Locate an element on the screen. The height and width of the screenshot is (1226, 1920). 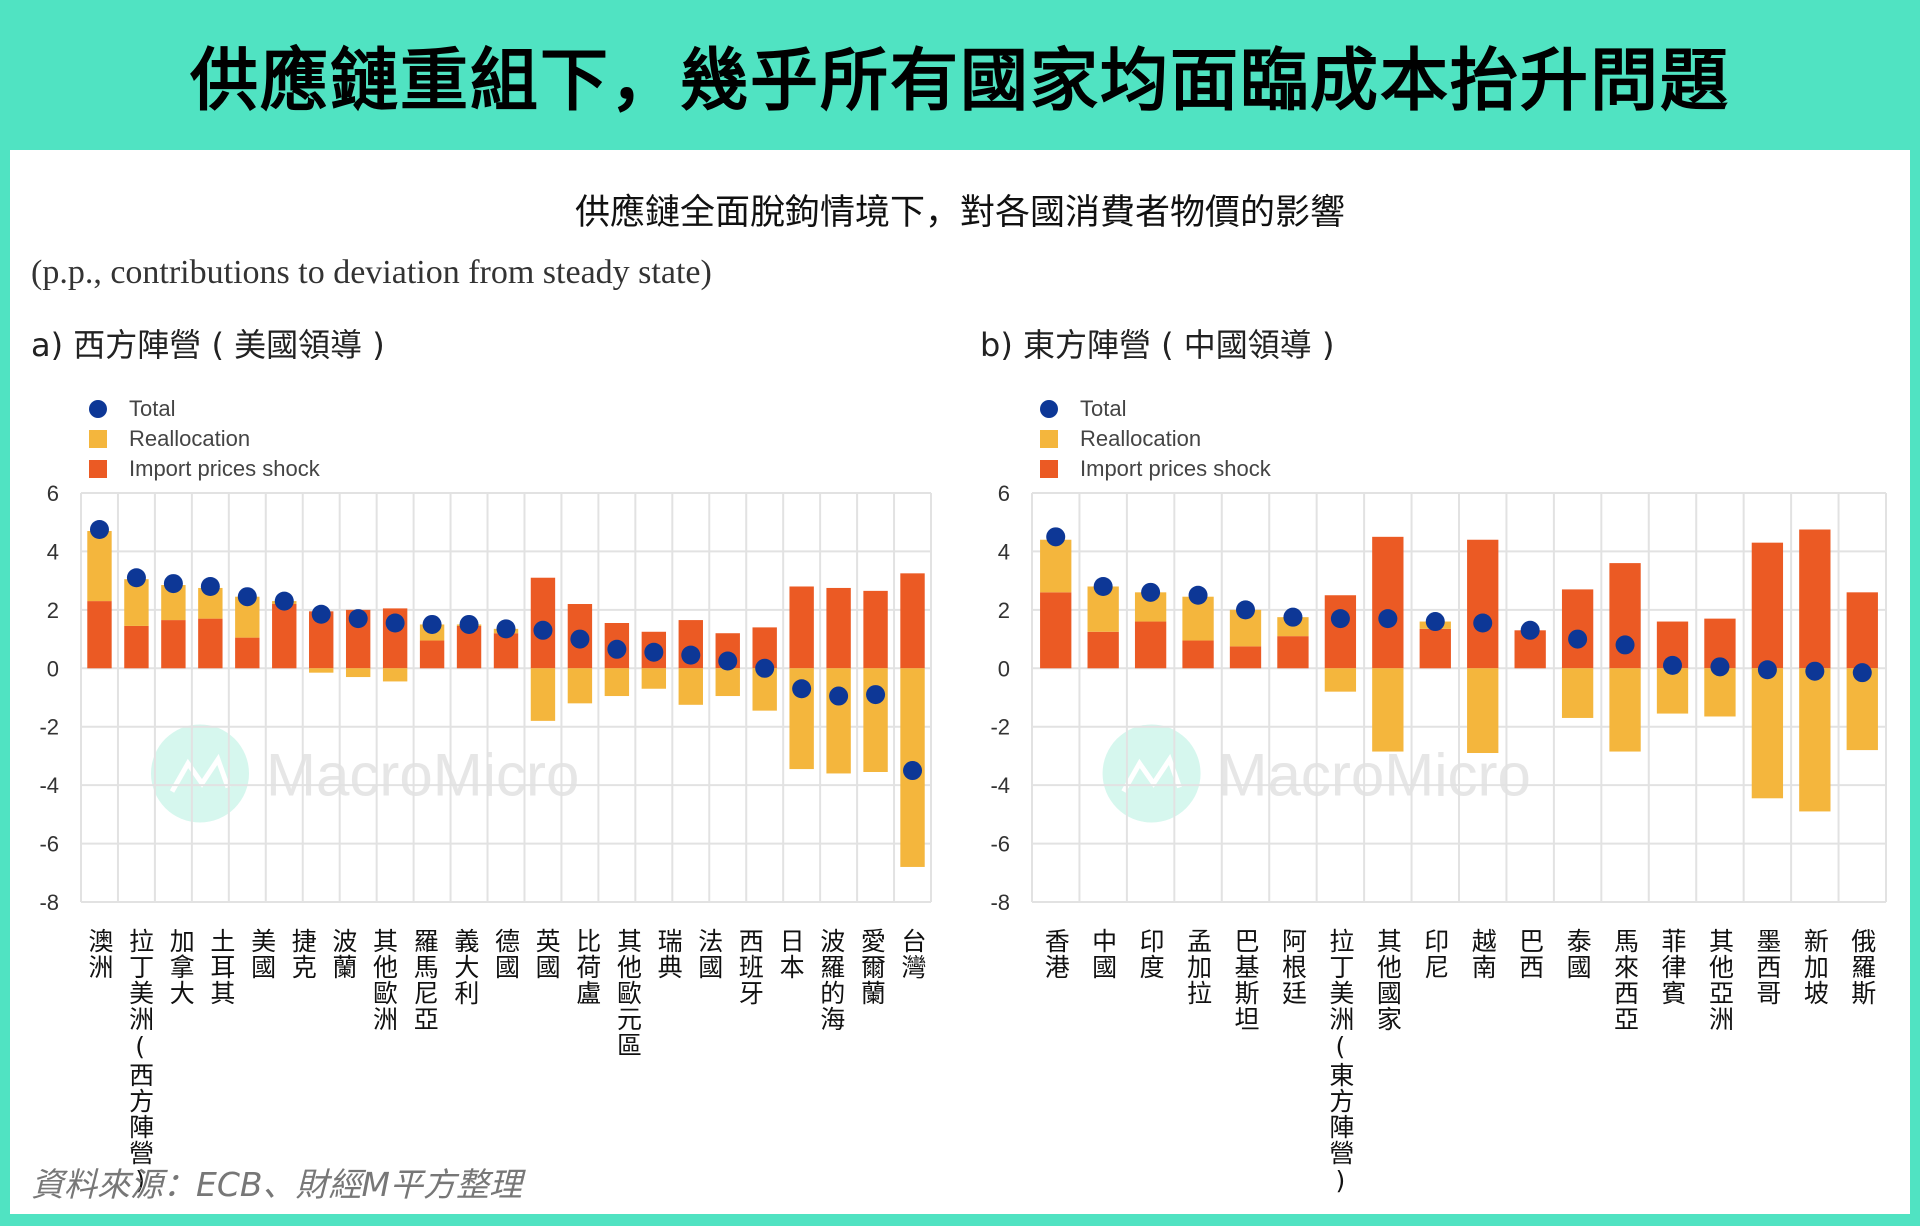
x-tick-label: 馬來西亞 is located at coordinates (1625, 980).